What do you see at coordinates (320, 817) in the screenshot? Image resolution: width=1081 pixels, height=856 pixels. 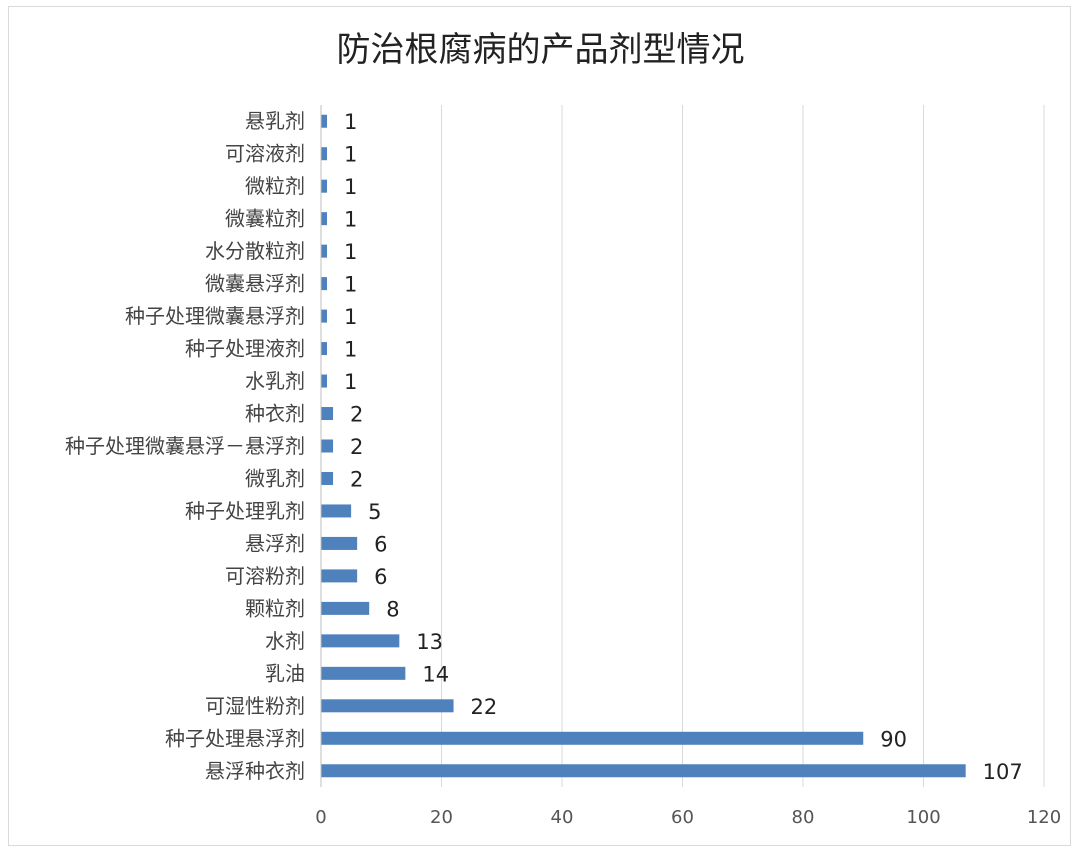 I see `x-tick-label: 0` at bounding box center [320, 817].